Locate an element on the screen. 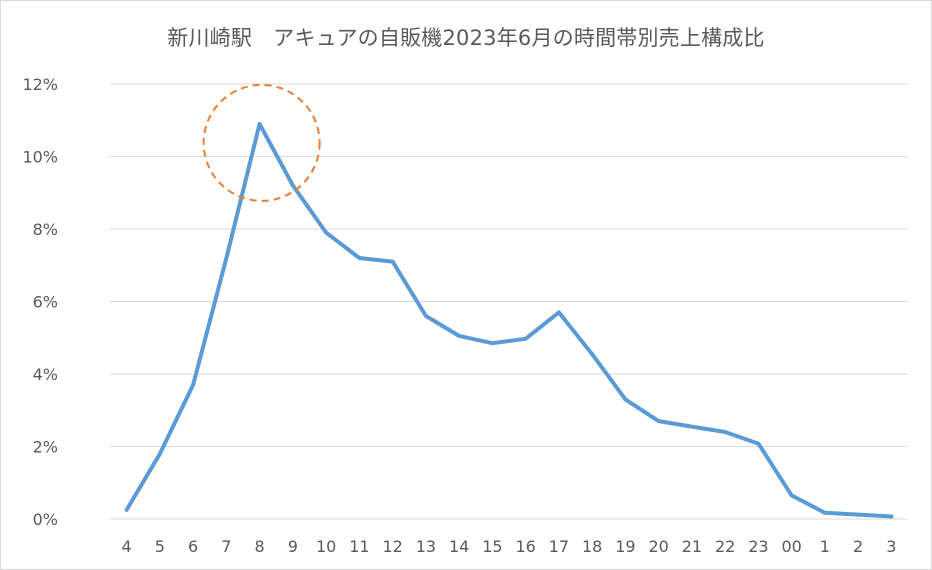 The height and width of the screenshot is (570, 932). x-tick-label: 11 is located at coordinates (359, 546).